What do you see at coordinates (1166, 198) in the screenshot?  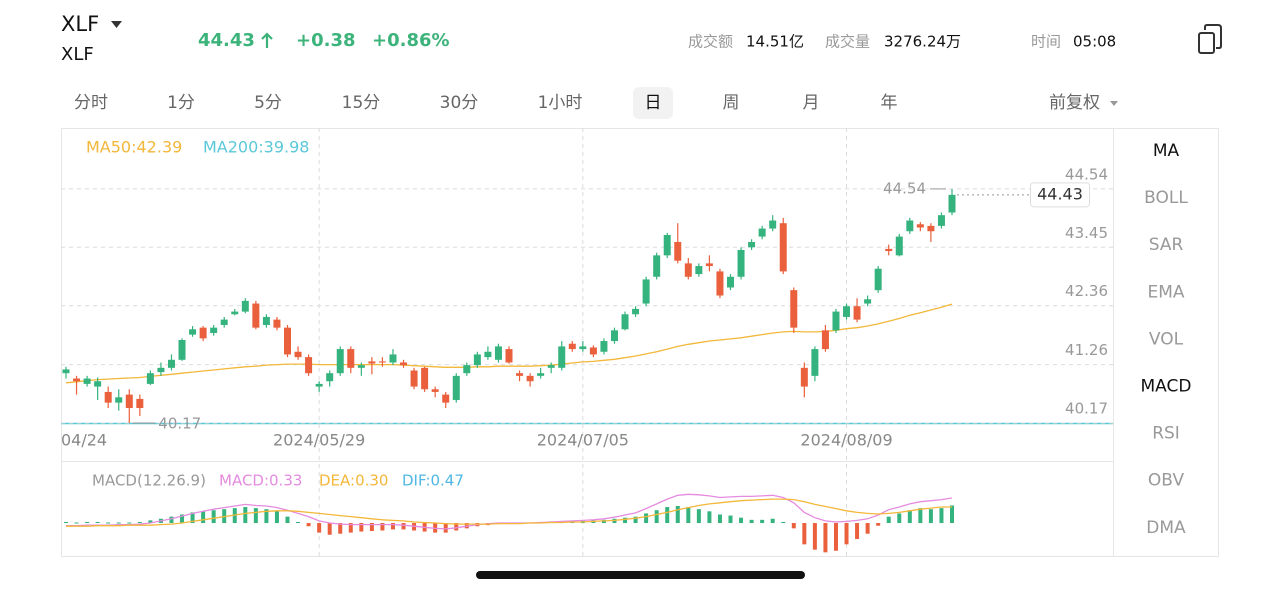 I see `indicator-tab: BOLL` at bounding box center [1166, 198].